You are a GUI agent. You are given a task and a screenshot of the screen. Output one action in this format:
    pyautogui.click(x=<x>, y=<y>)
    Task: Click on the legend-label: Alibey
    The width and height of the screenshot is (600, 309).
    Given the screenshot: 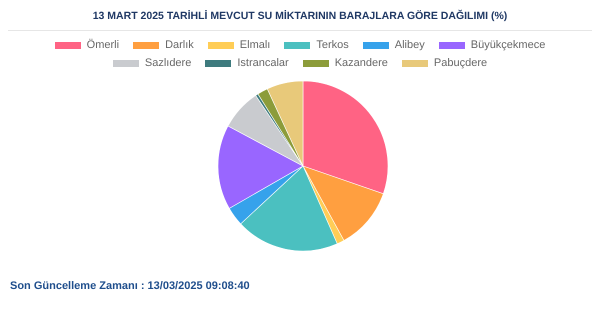 What is the action you would take?
    pyautogui.click(x=409, y=45)
    